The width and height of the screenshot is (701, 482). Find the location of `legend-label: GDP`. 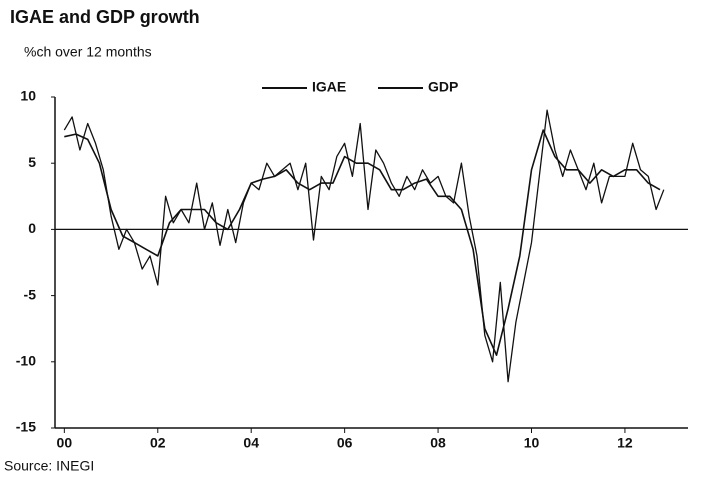

legend-label: GDP is located at coordinates (443, 87).